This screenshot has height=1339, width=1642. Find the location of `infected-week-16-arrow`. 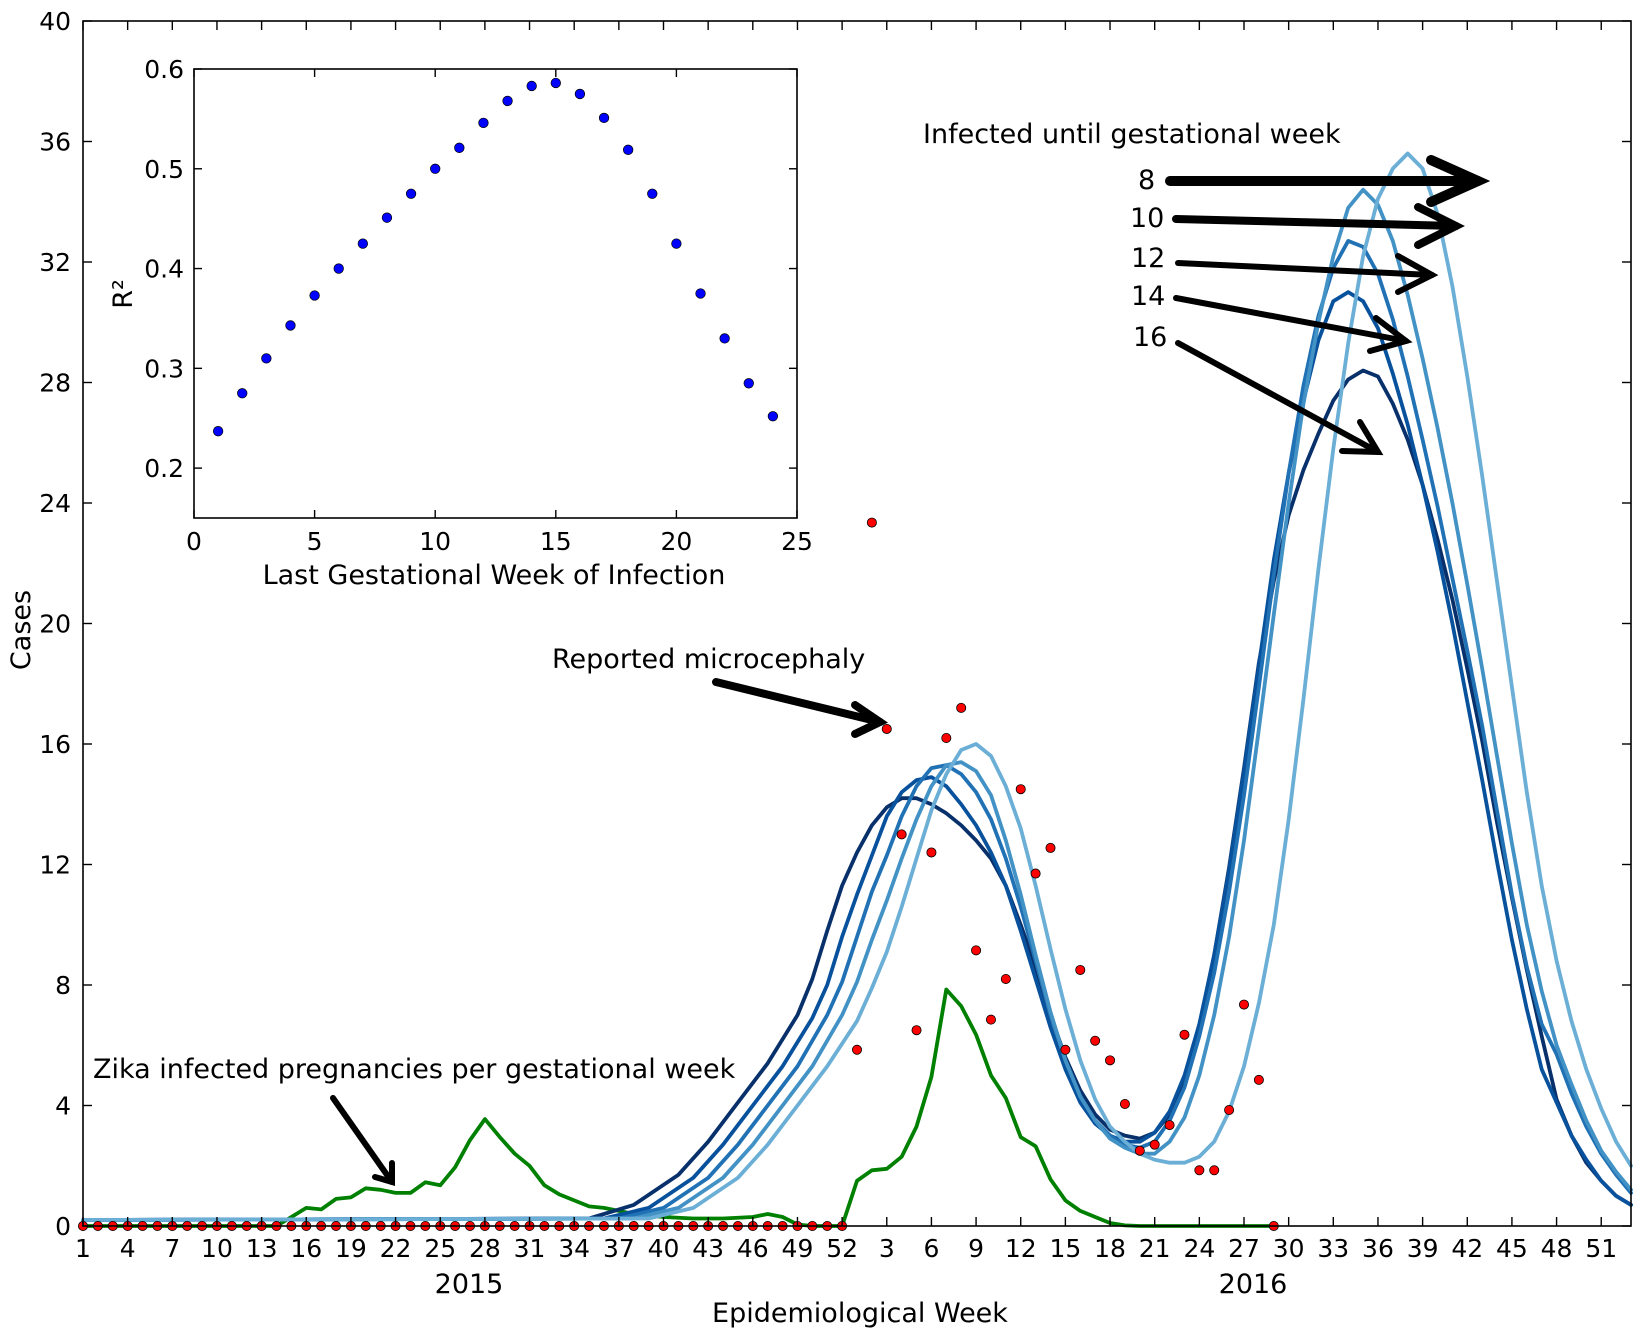

infected-week-16-arrow is located at coordinates (1279, 398).